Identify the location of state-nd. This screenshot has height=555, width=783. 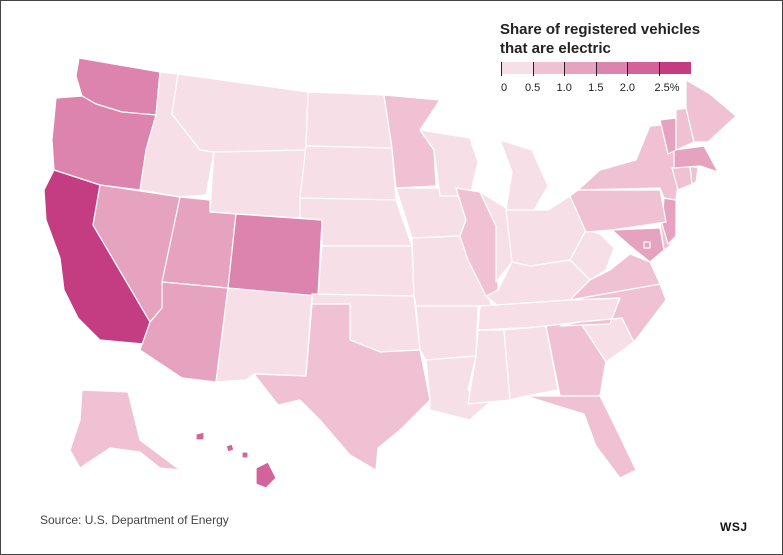
(349, 120).